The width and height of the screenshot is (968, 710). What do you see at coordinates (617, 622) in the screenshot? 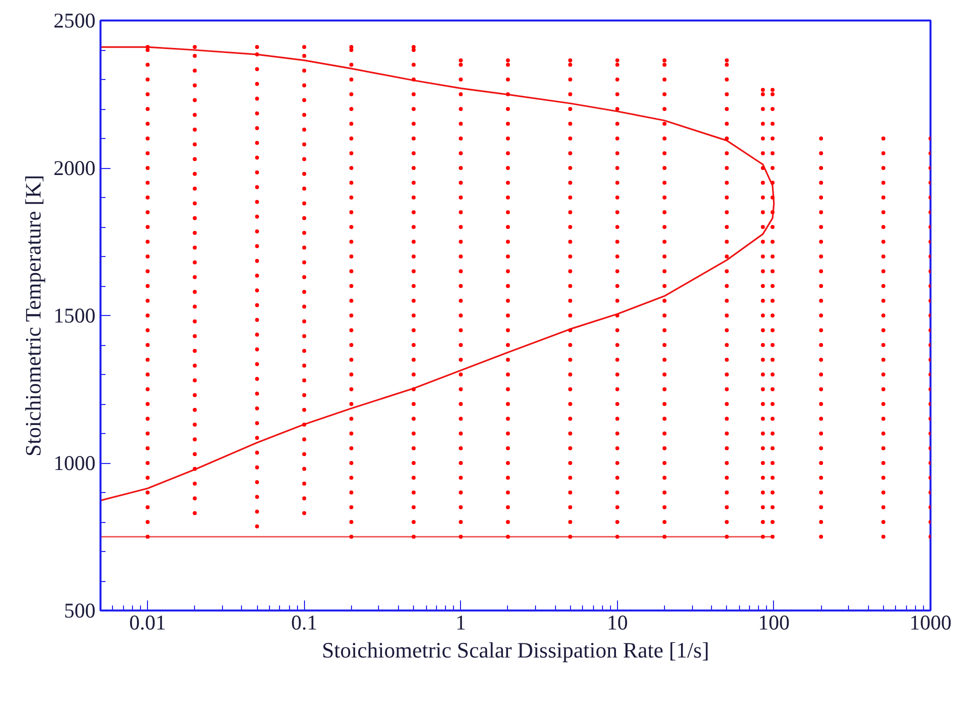
I see `x-tick-label: 10` at bounding box center [617, 622].